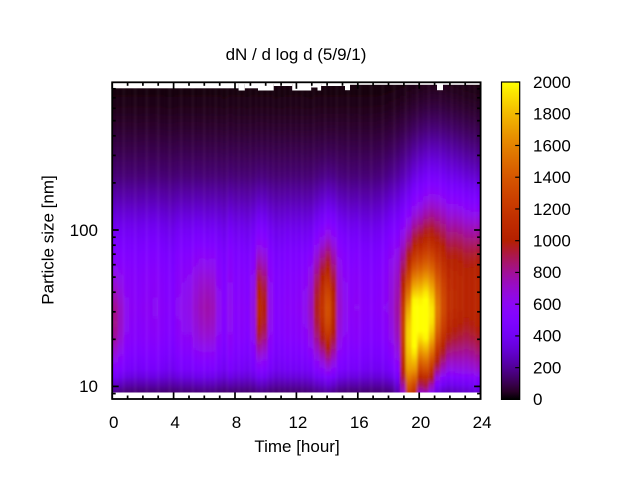 The image size is (640, 480). Describe the element at coordinates (236, 422) in the screenshot. I see `svg-text: 8` at that location.